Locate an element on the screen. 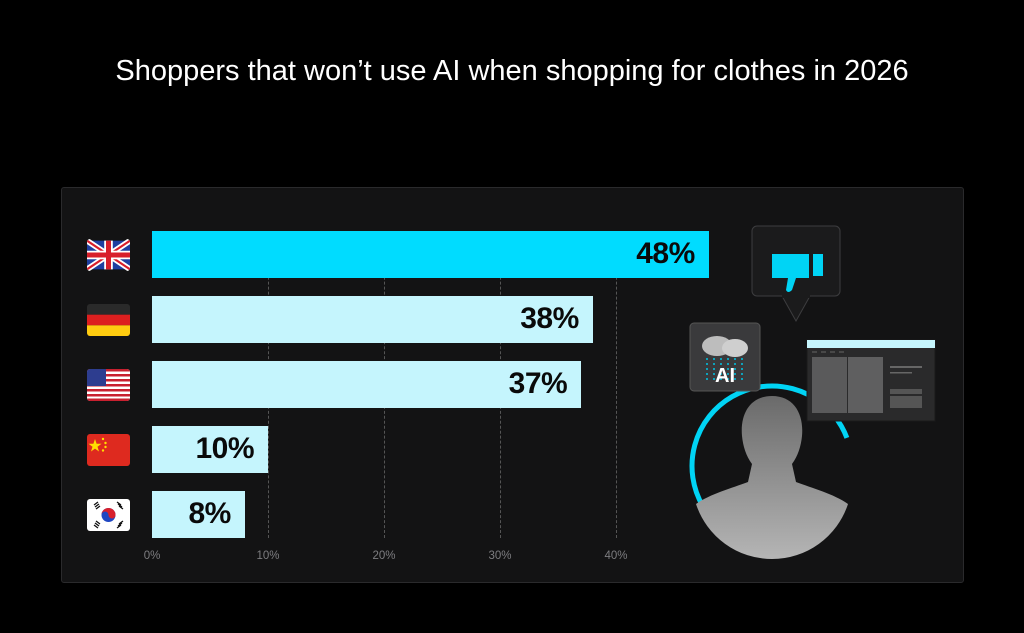 This screenshot has width=1024, height=633. bar: 8% is located at coordinates (198, 514).